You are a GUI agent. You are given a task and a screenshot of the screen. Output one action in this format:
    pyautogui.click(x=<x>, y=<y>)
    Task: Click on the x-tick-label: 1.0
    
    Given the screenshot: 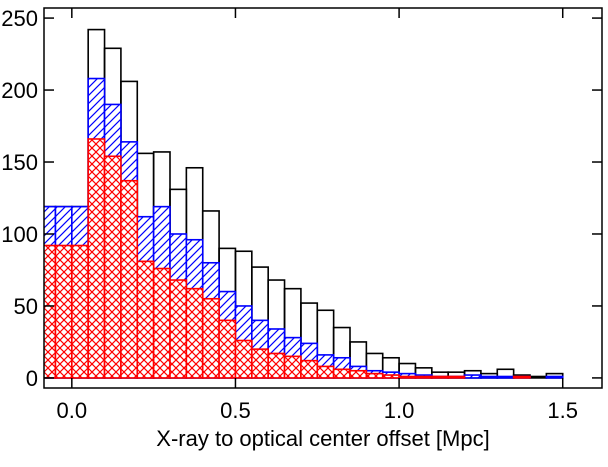 What is the action you would take?
    pyautogui.click(x=399, y=410)
    